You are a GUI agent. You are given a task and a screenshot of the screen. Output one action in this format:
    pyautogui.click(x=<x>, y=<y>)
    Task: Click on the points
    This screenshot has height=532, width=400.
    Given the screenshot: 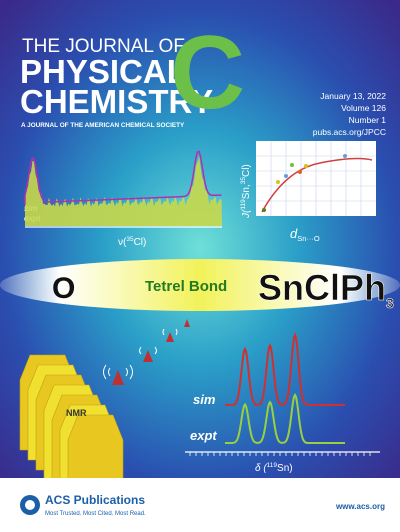 What is the action you would take?
    pyautogui.click(x=304, y=183)
    